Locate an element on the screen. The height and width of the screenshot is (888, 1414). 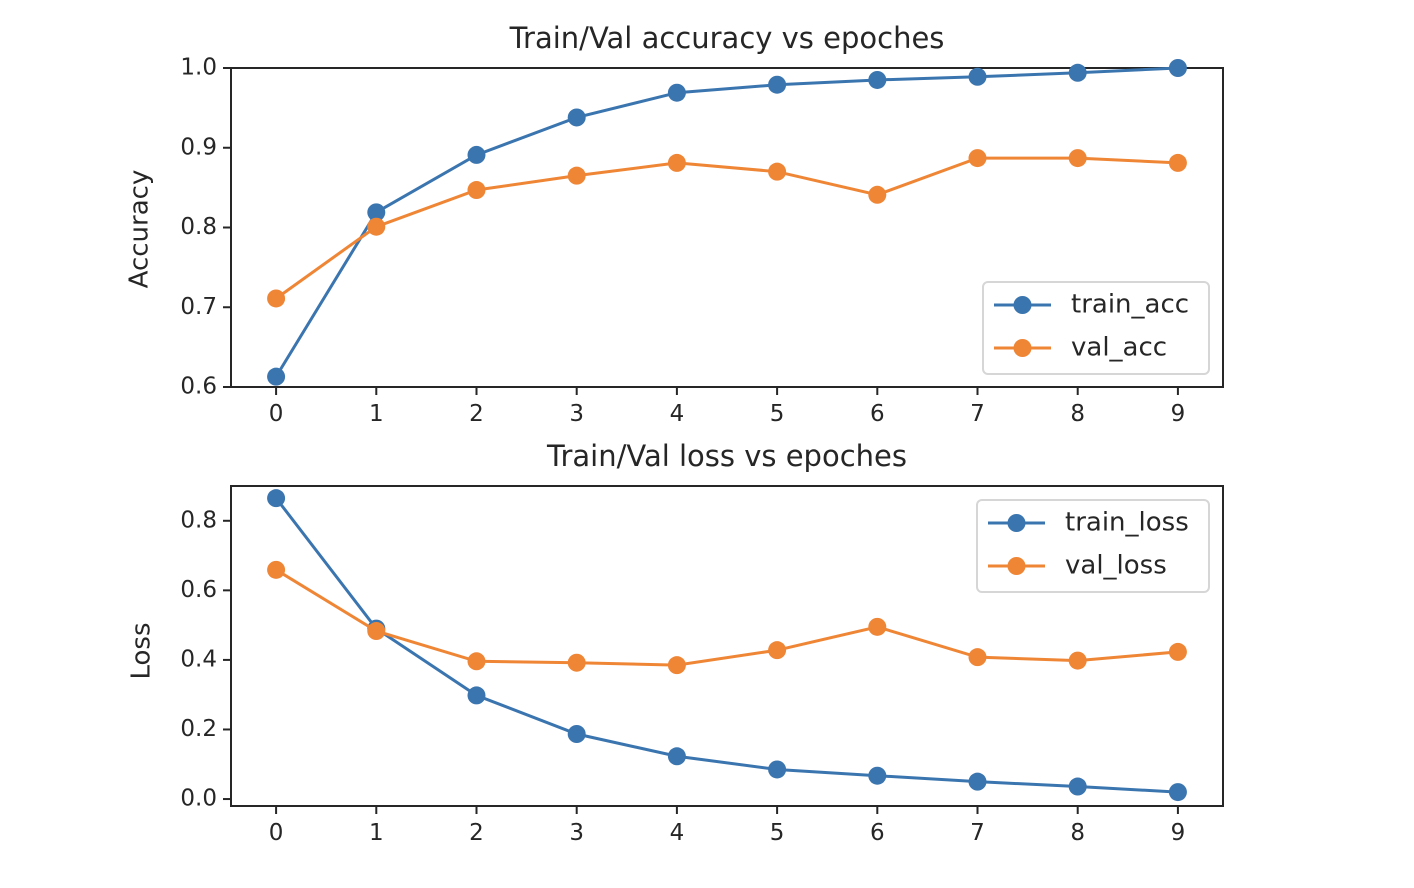
series-val_acc is located at coordinates (727, 228).